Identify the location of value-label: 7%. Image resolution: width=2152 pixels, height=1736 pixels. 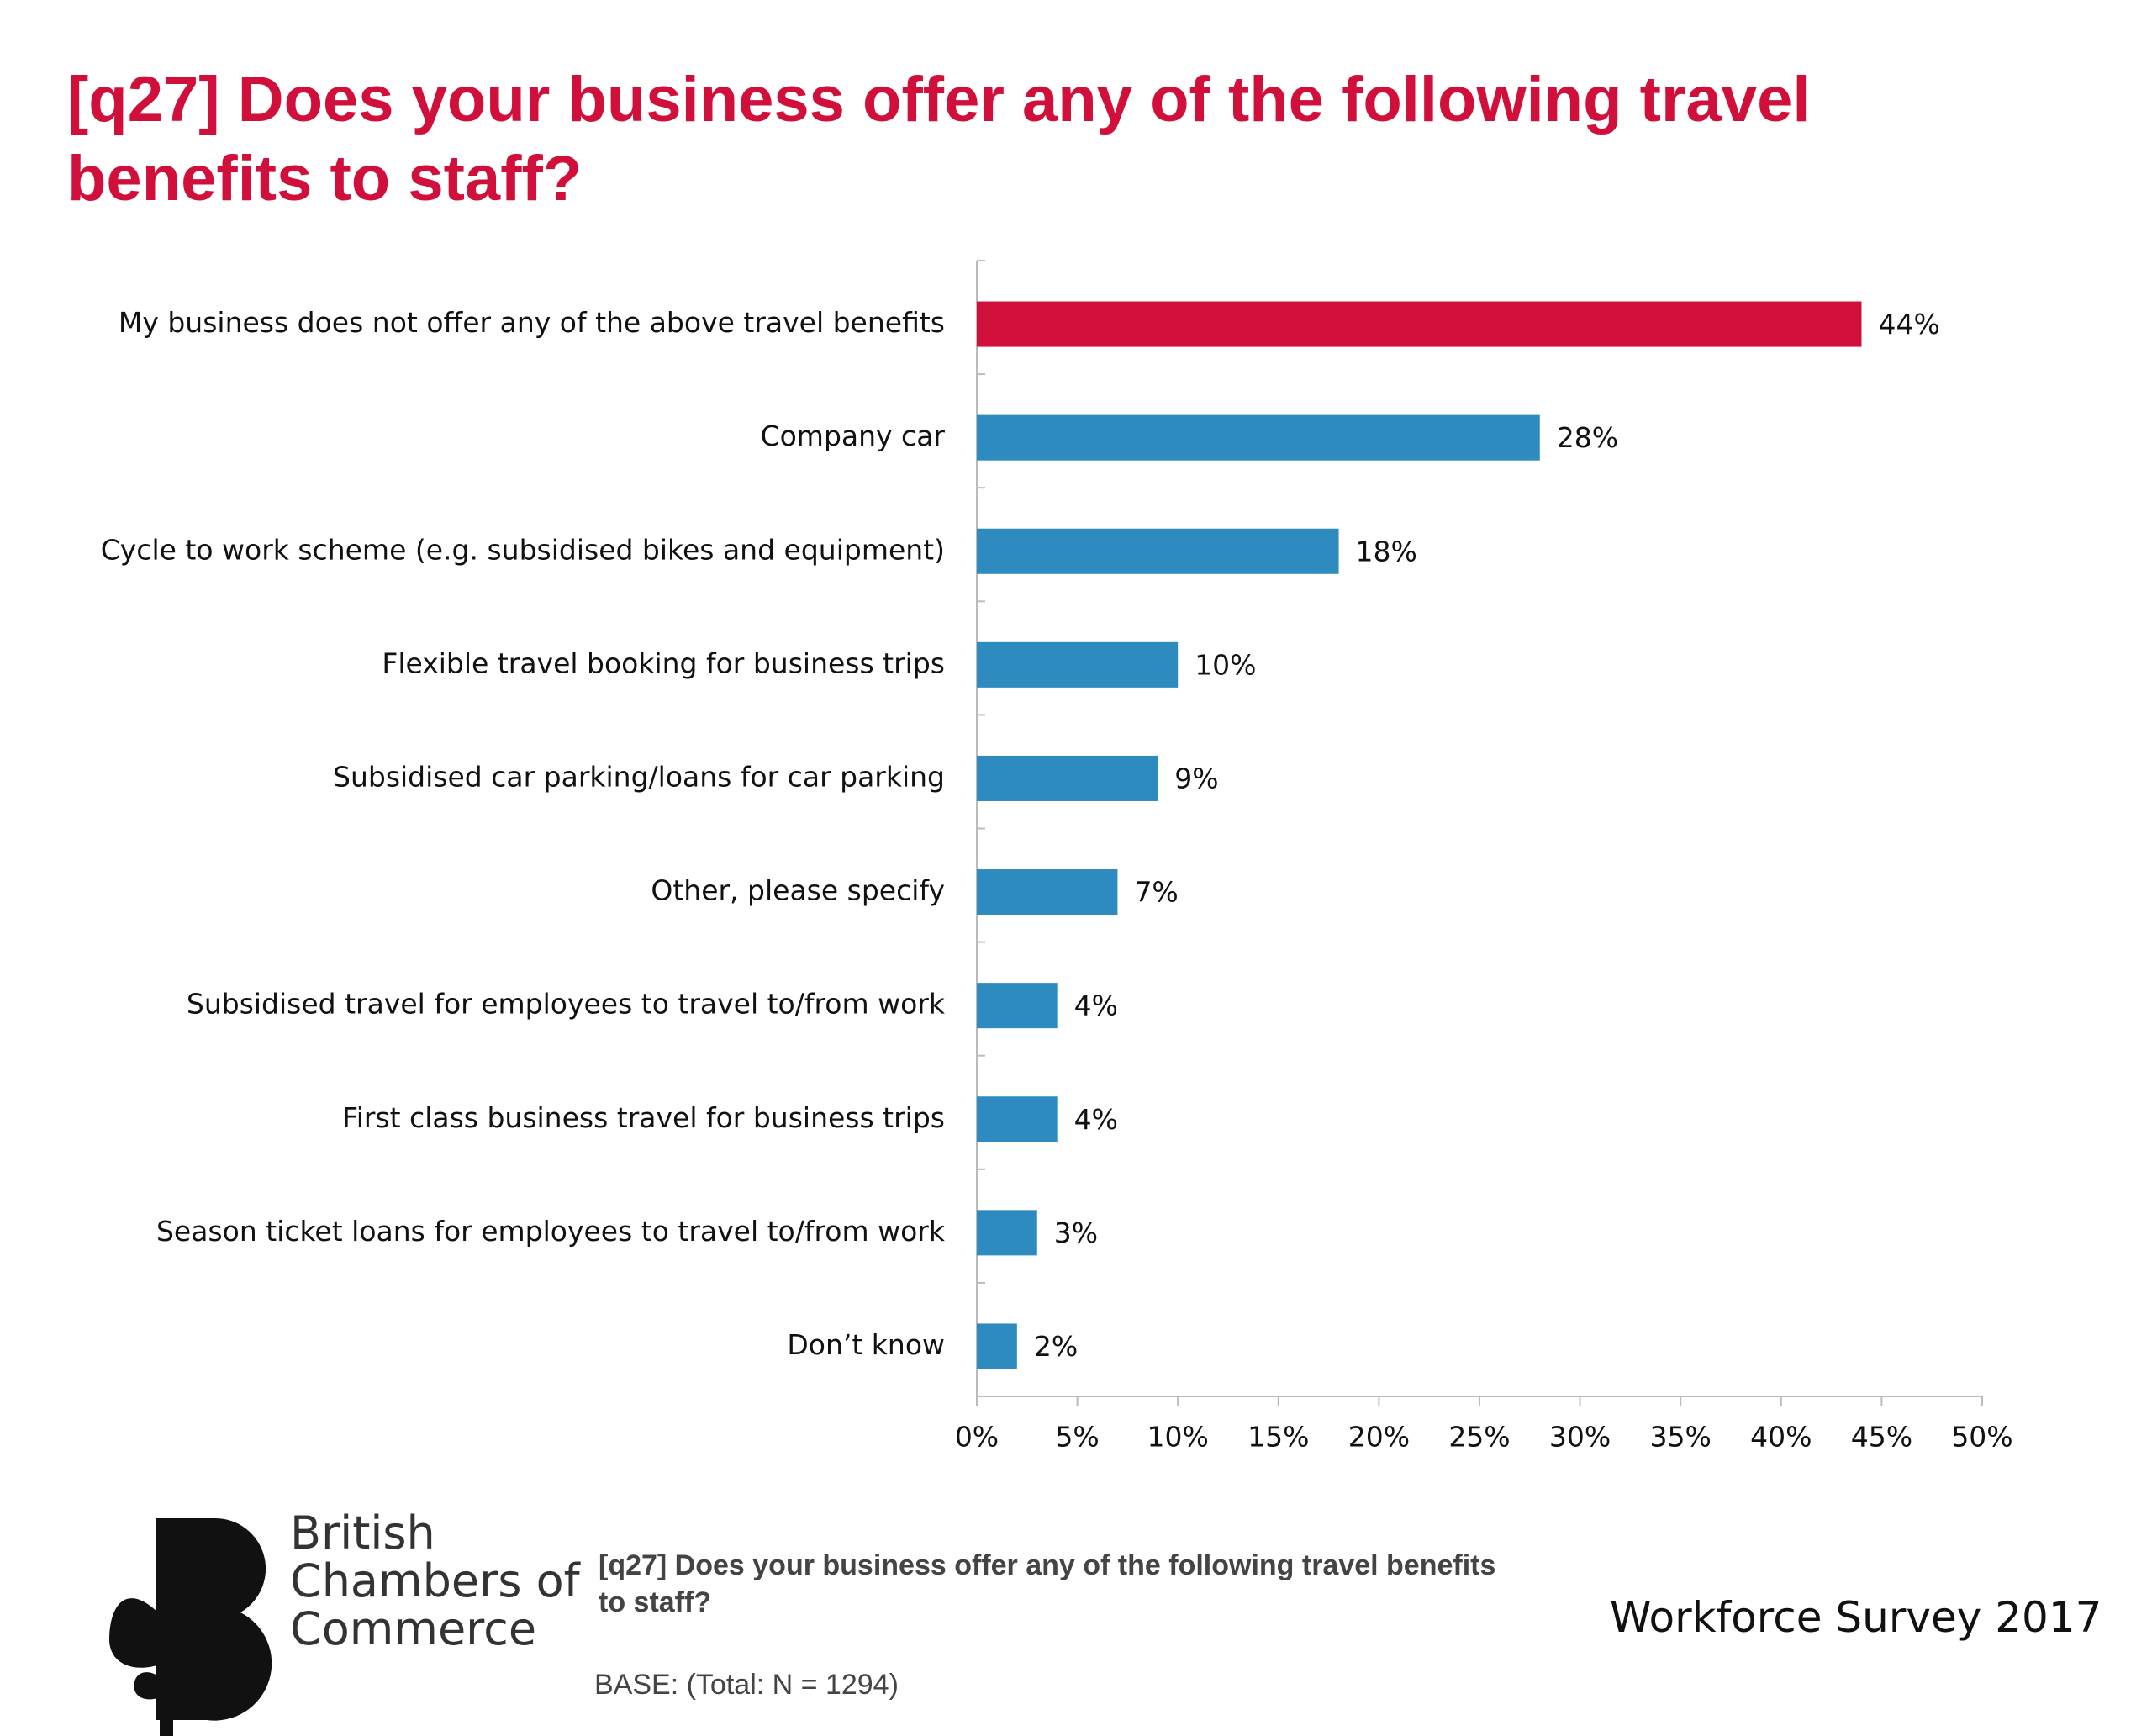
(1156, 892).